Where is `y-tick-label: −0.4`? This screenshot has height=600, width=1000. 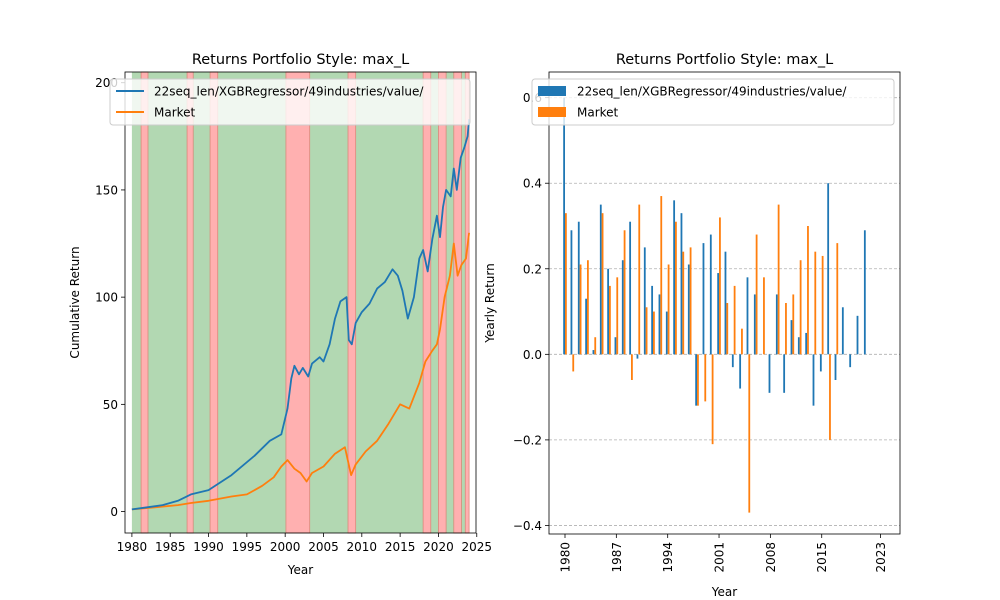
y-tick-label: −0.4 is located at coordinates (527, 526).